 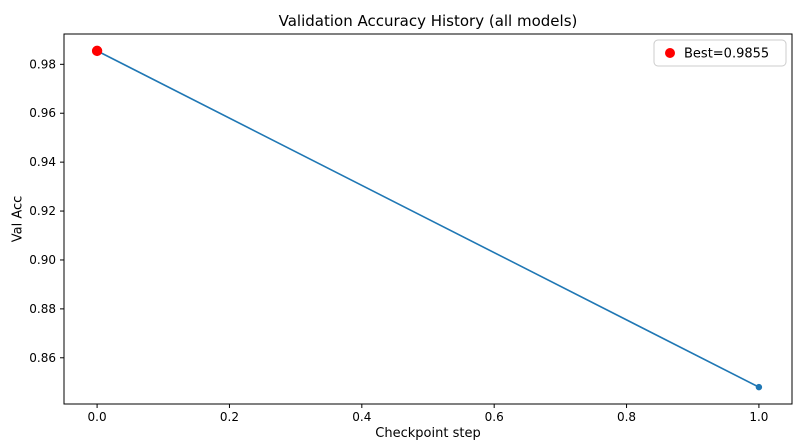 What do you see at coordinates (758, 417) in the screenshot?
I see `x-tick-label: 1.0` at bounding box center [758, 417].